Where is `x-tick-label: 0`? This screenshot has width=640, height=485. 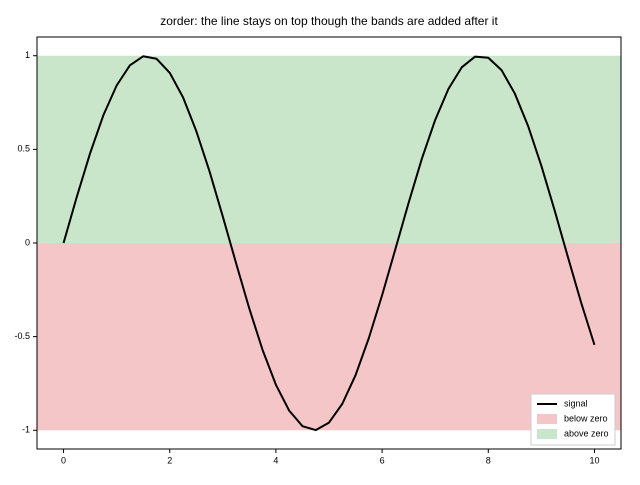
x-tick-label: 0 is located at coordinates (63, 460).